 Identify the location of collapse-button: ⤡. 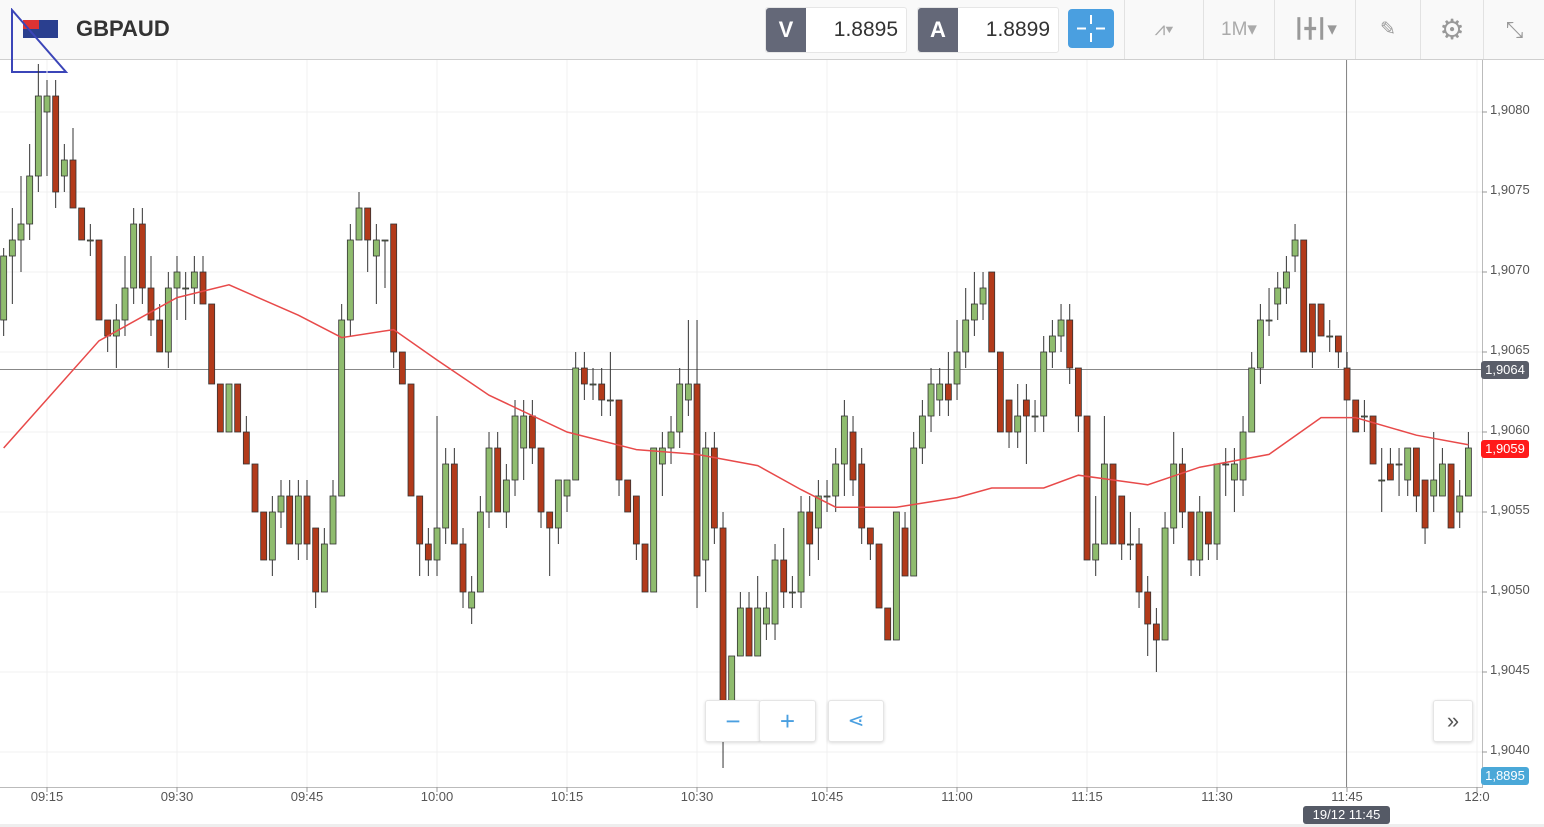
(1513, 29).